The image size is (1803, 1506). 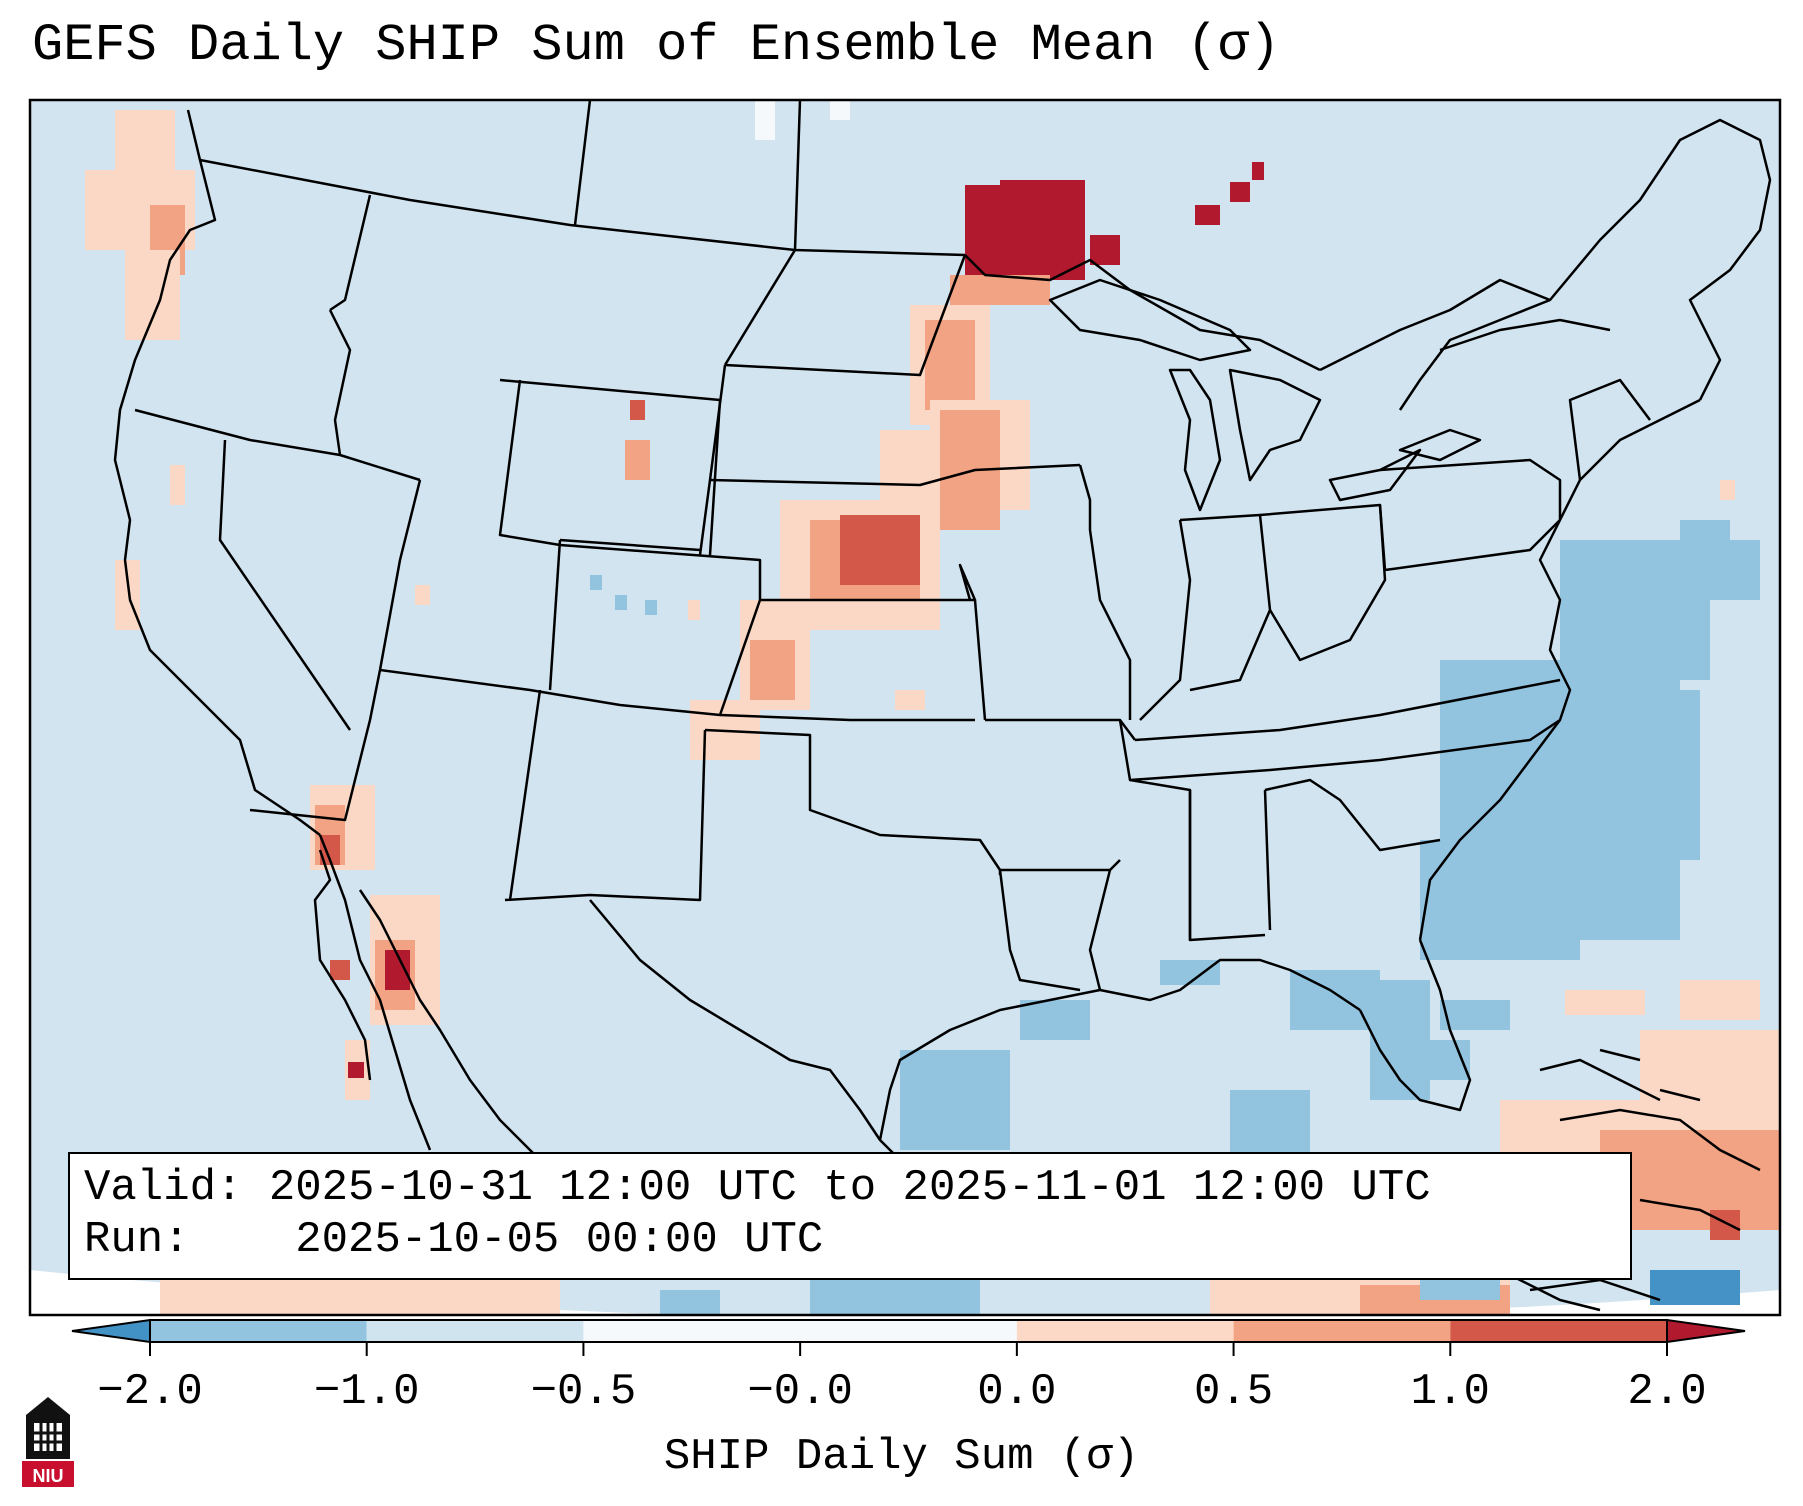 I want to click on colorbar-tick-label: 0.5, so click(x=1233, y=1392).